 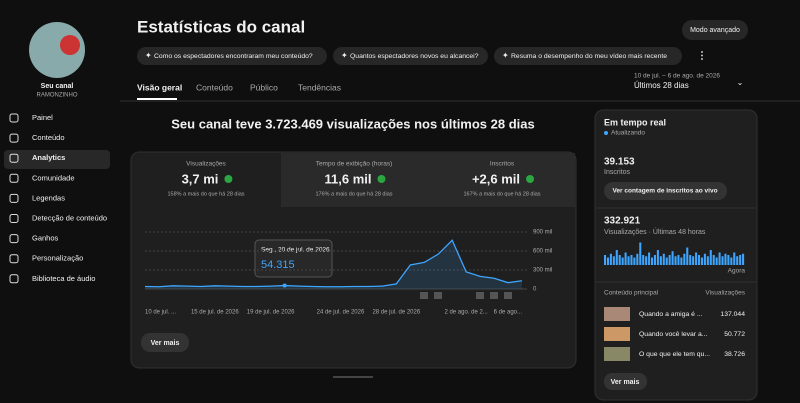 I want to click on menu-item: Legendas, so click(x=48, y=197).